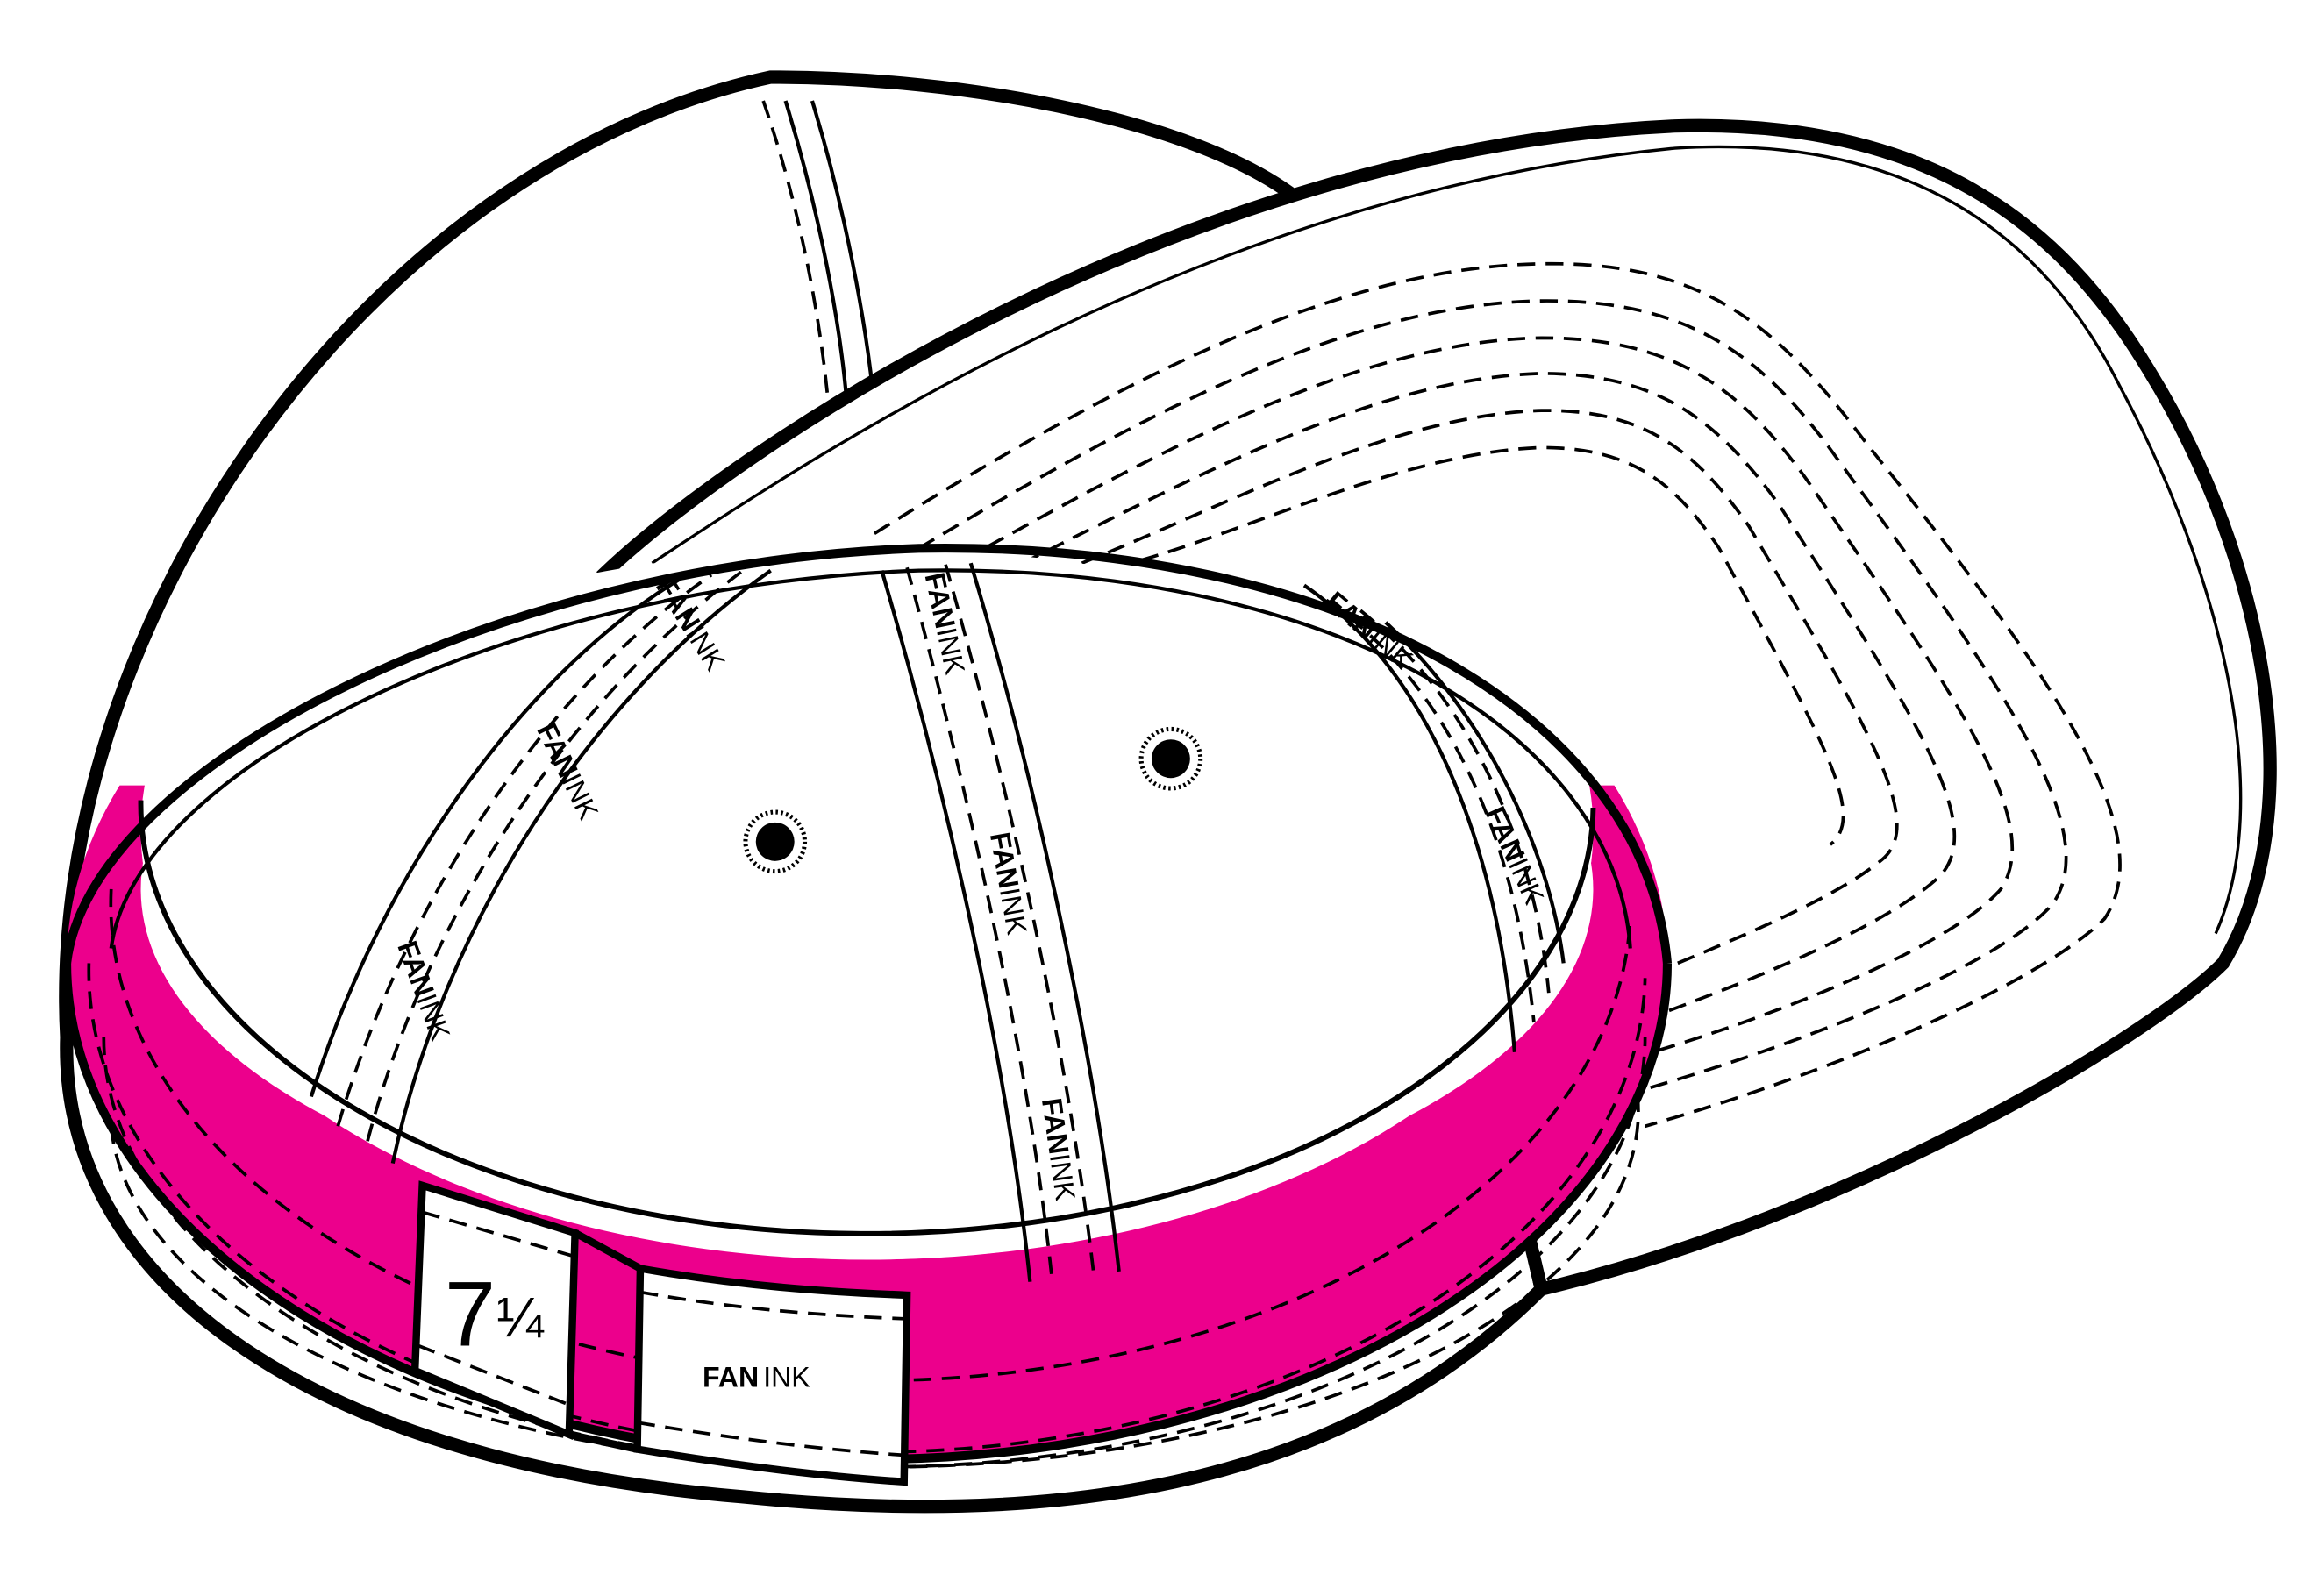  I want to click on brand-label-patch, so click(772, 1375).